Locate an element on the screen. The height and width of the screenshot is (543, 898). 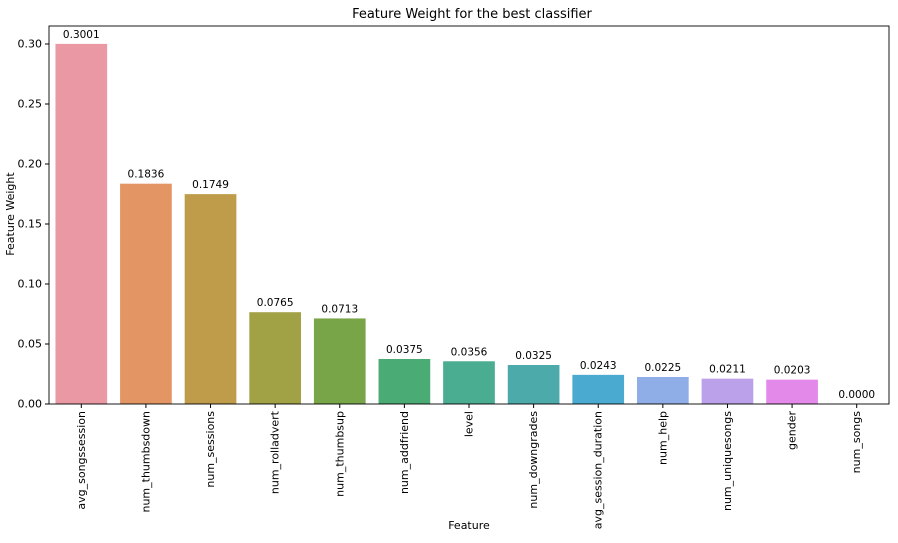
x-tick-label: num_thumbsup is located at coordinates (339, 454).